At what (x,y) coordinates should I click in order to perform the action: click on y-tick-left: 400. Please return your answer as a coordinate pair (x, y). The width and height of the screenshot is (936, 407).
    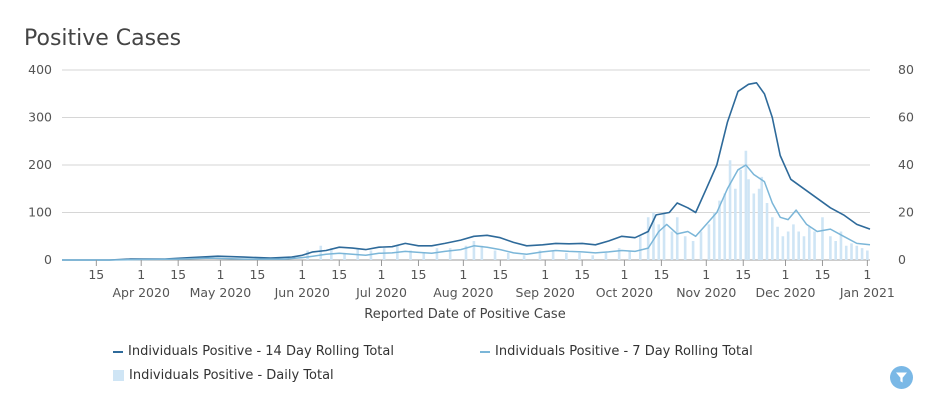
    Looking at the image, I should click on (40, 69).